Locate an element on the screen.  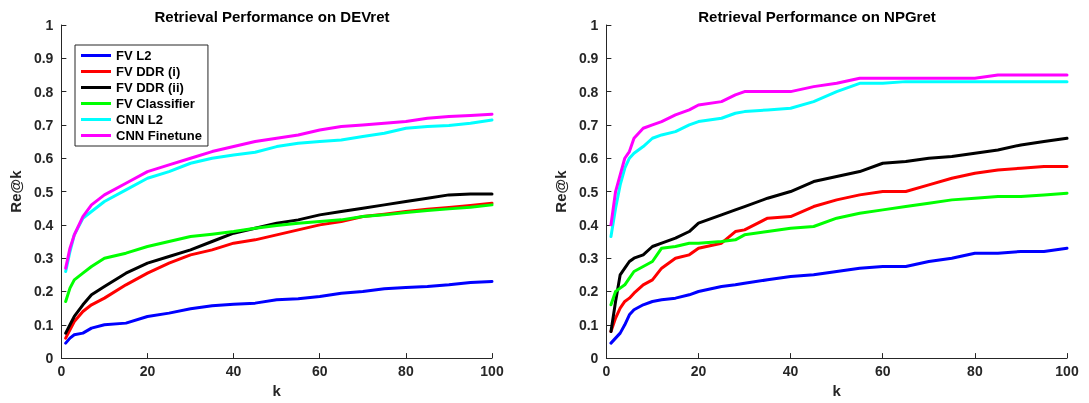
chart-title: Retrieval Performance on NPGret is located at coordinates (817, 16).